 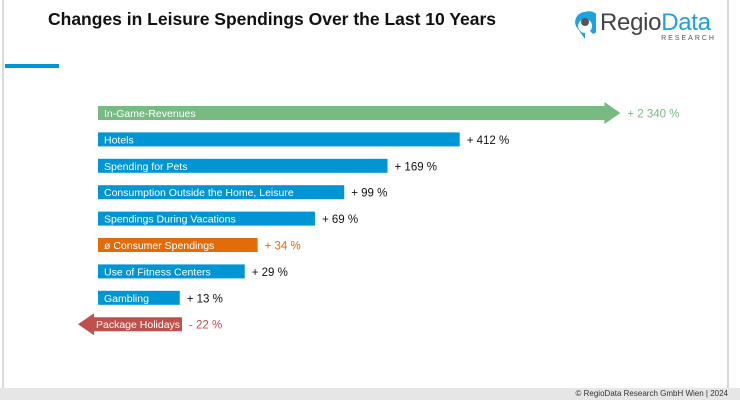 I want to click on bar-category-label: Use of Fitness Centers, so click(x=157, y=272).